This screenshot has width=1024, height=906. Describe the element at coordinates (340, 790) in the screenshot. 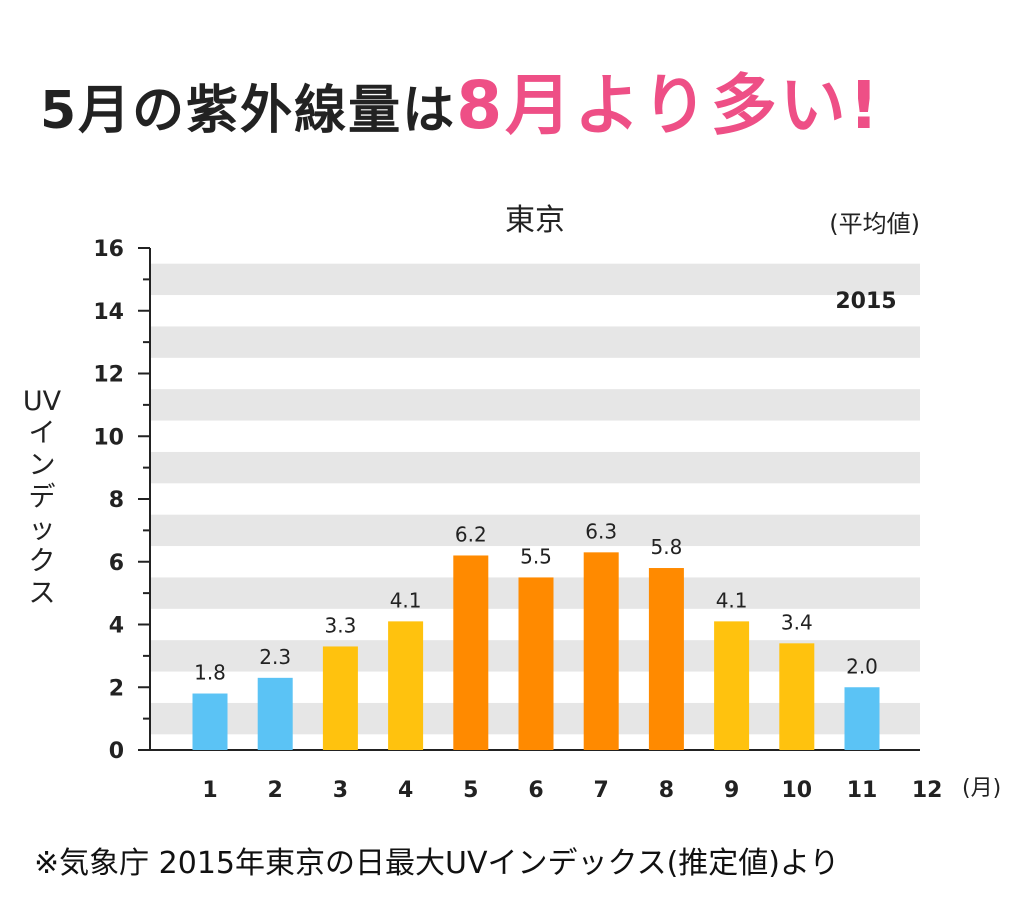

I see `x-tick-label: 3` at that location.